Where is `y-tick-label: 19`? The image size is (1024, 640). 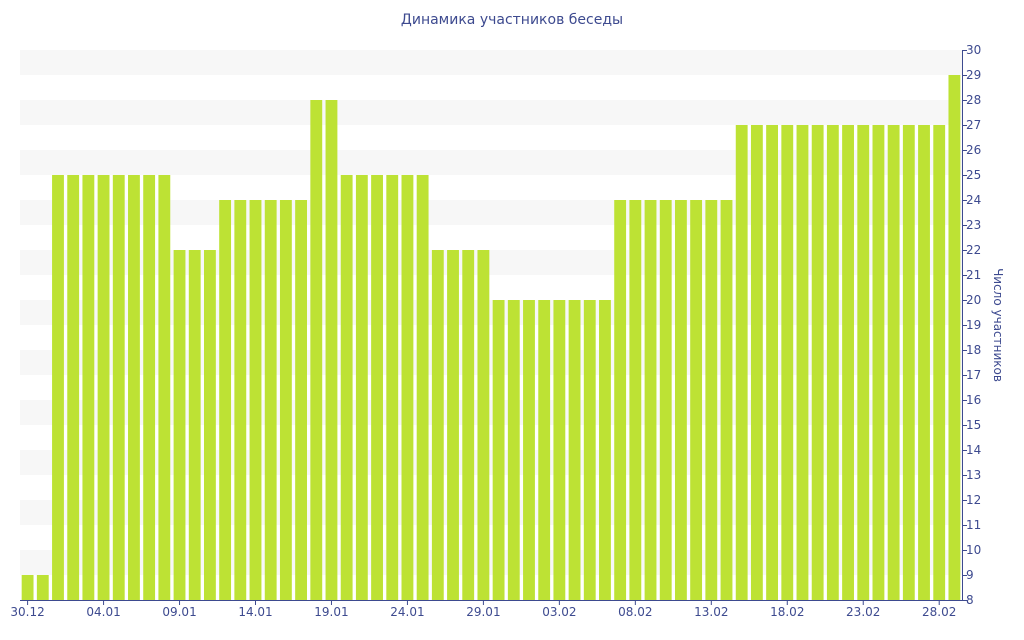
y-tick-label: 19 is located at coordinates (973, 325).